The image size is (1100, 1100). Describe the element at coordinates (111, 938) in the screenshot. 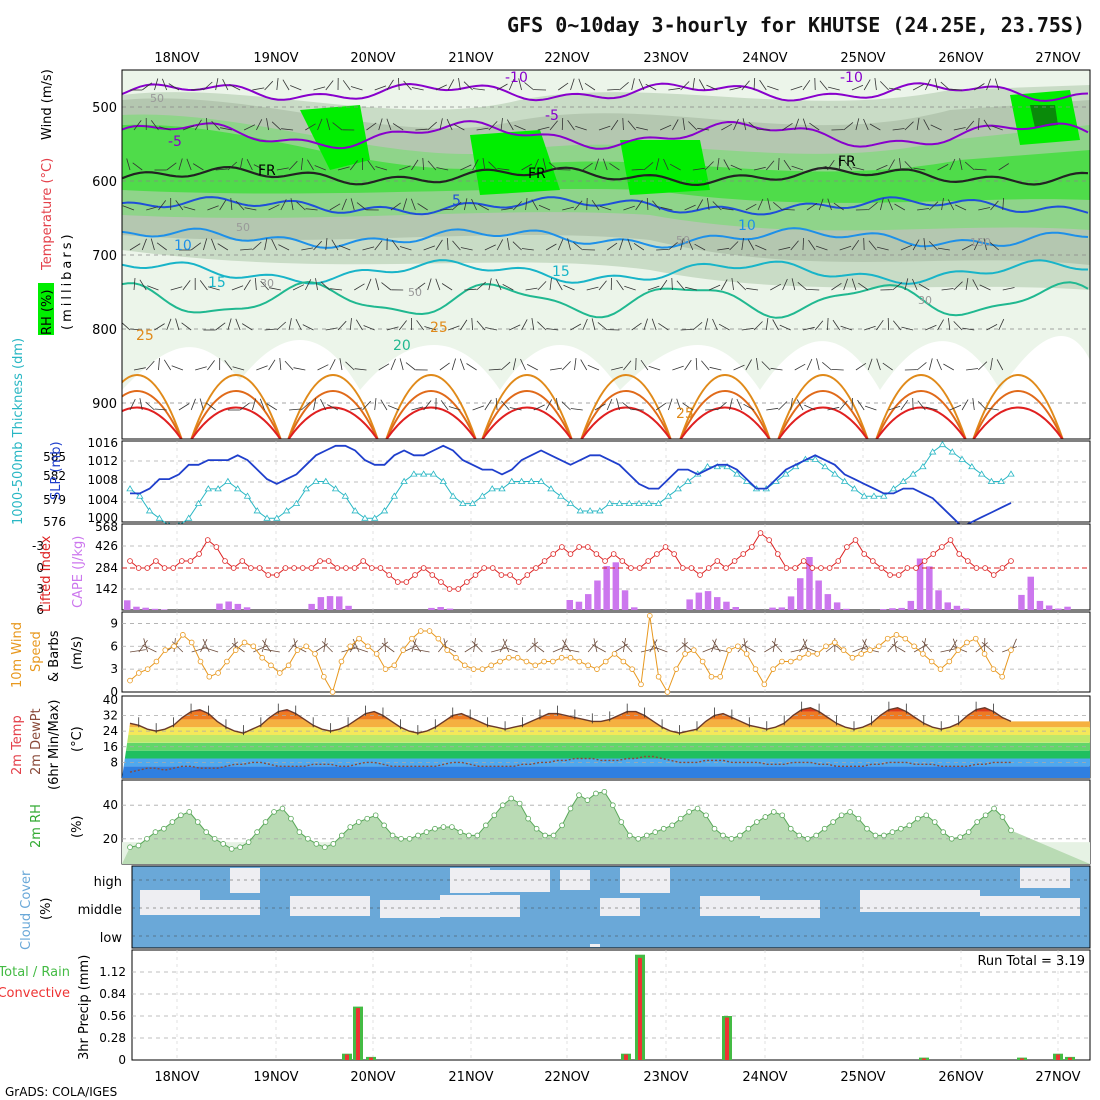

I see `cloud-low: low` at that location.